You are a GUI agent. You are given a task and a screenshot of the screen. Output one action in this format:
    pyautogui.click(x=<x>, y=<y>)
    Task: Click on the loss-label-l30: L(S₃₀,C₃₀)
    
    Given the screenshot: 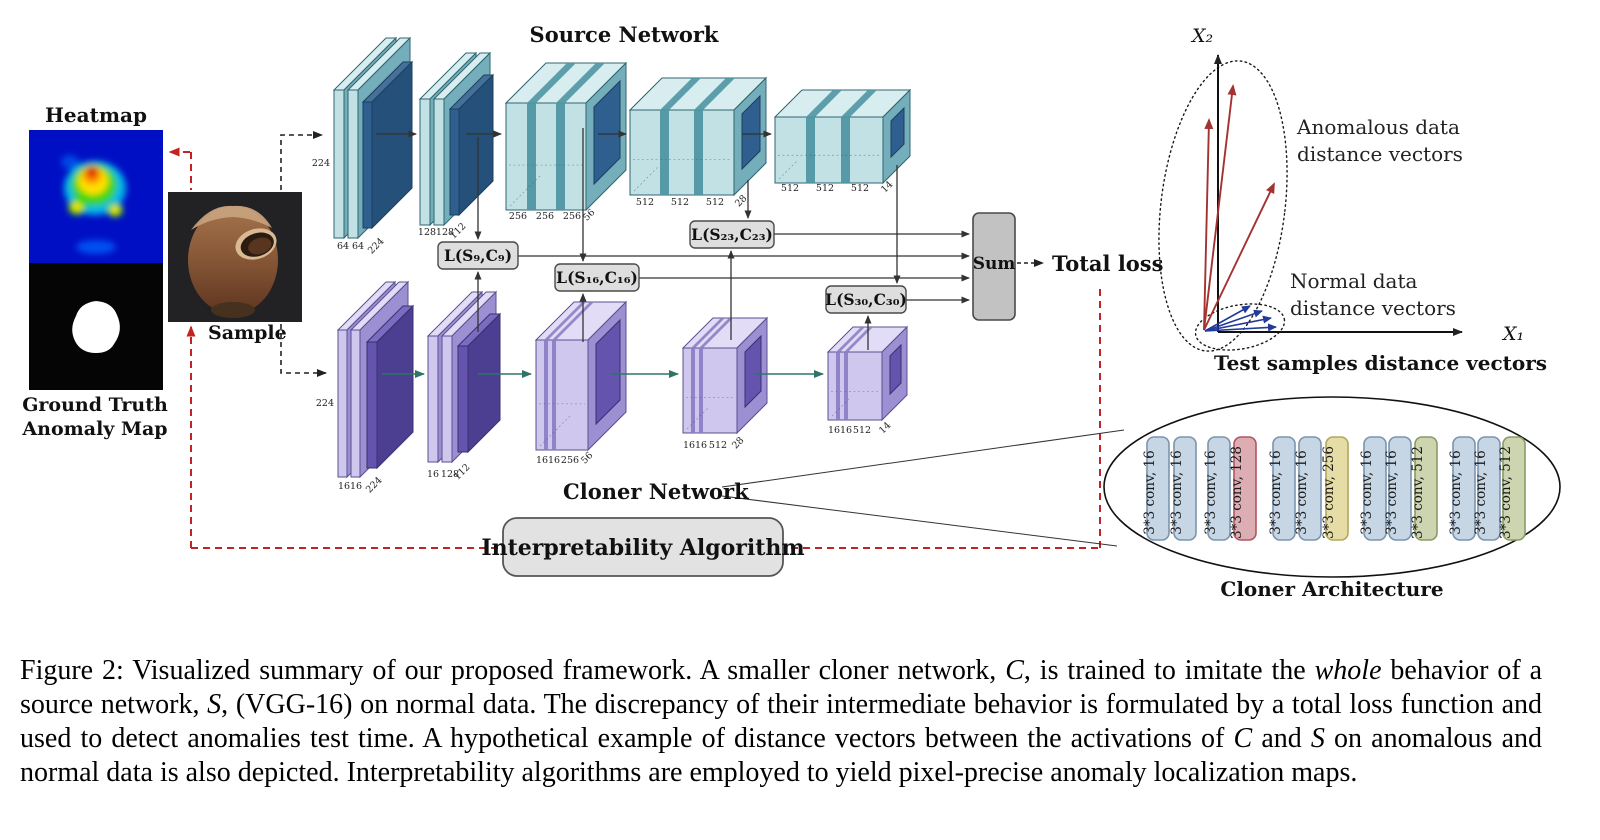 What is the action you would take?
    pyautogui.click(x=866, y=299)
    